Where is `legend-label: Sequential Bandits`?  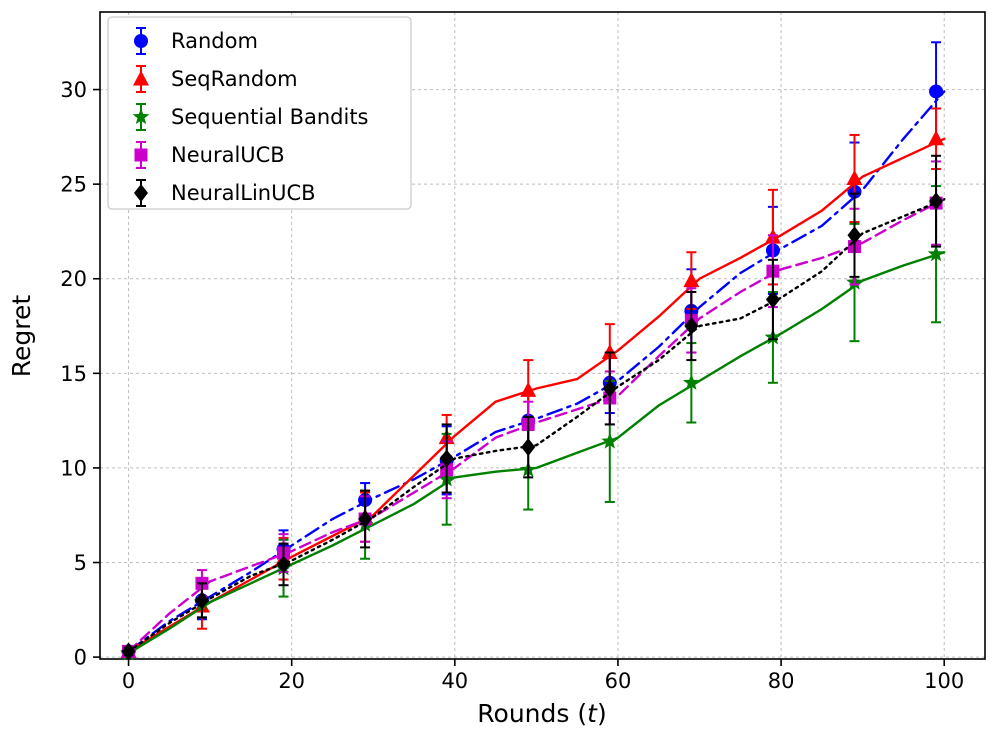
legend-label: Sequential Bandits is located at coordinates (270, 117).